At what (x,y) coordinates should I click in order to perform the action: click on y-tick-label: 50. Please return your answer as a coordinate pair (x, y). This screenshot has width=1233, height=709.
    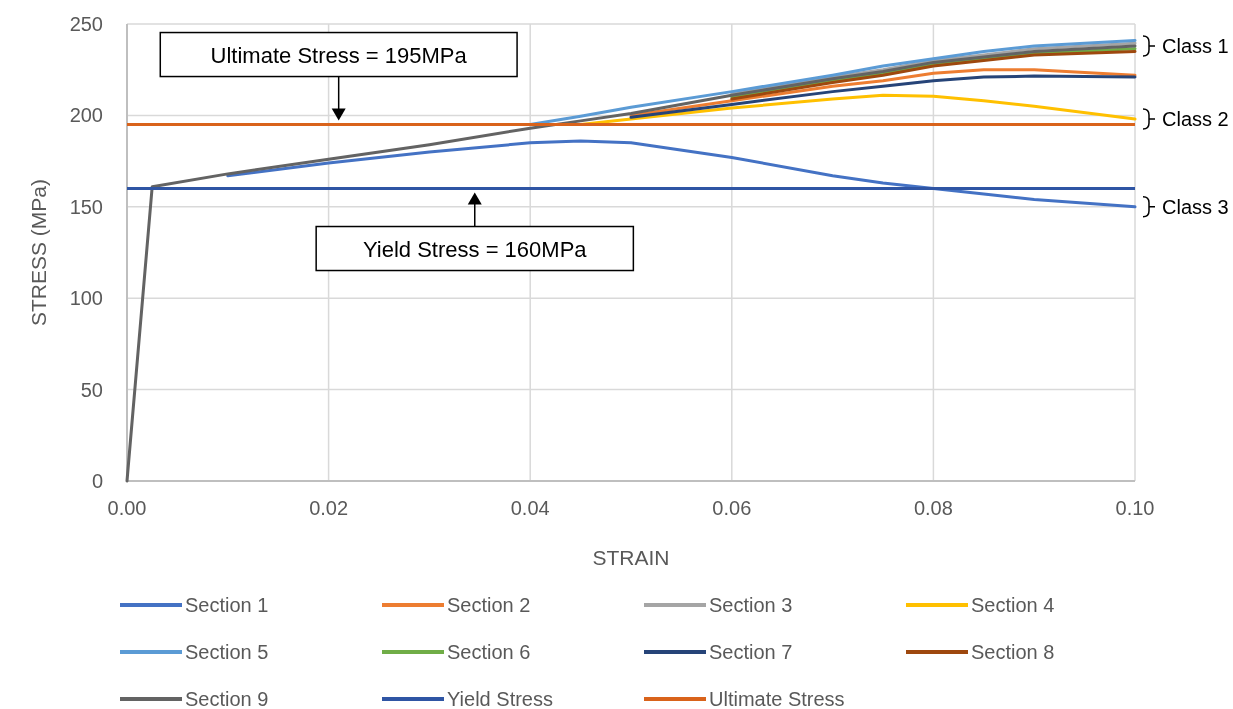
    Looking at the image, I should click on (91, 389).